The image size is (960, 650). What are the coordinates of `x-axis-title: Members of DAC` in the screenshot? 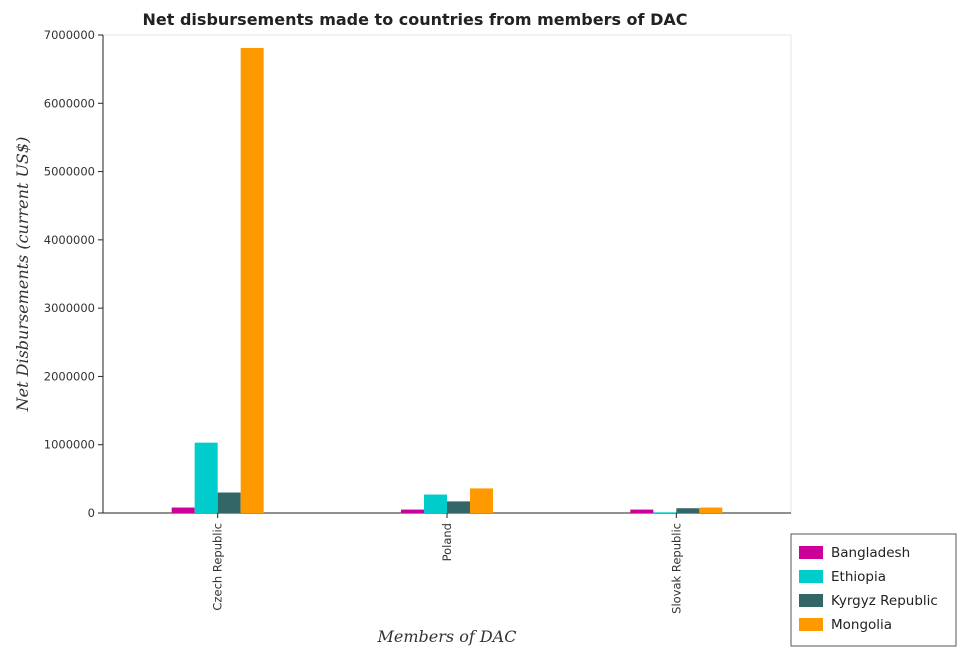 It's located at (447, 636).